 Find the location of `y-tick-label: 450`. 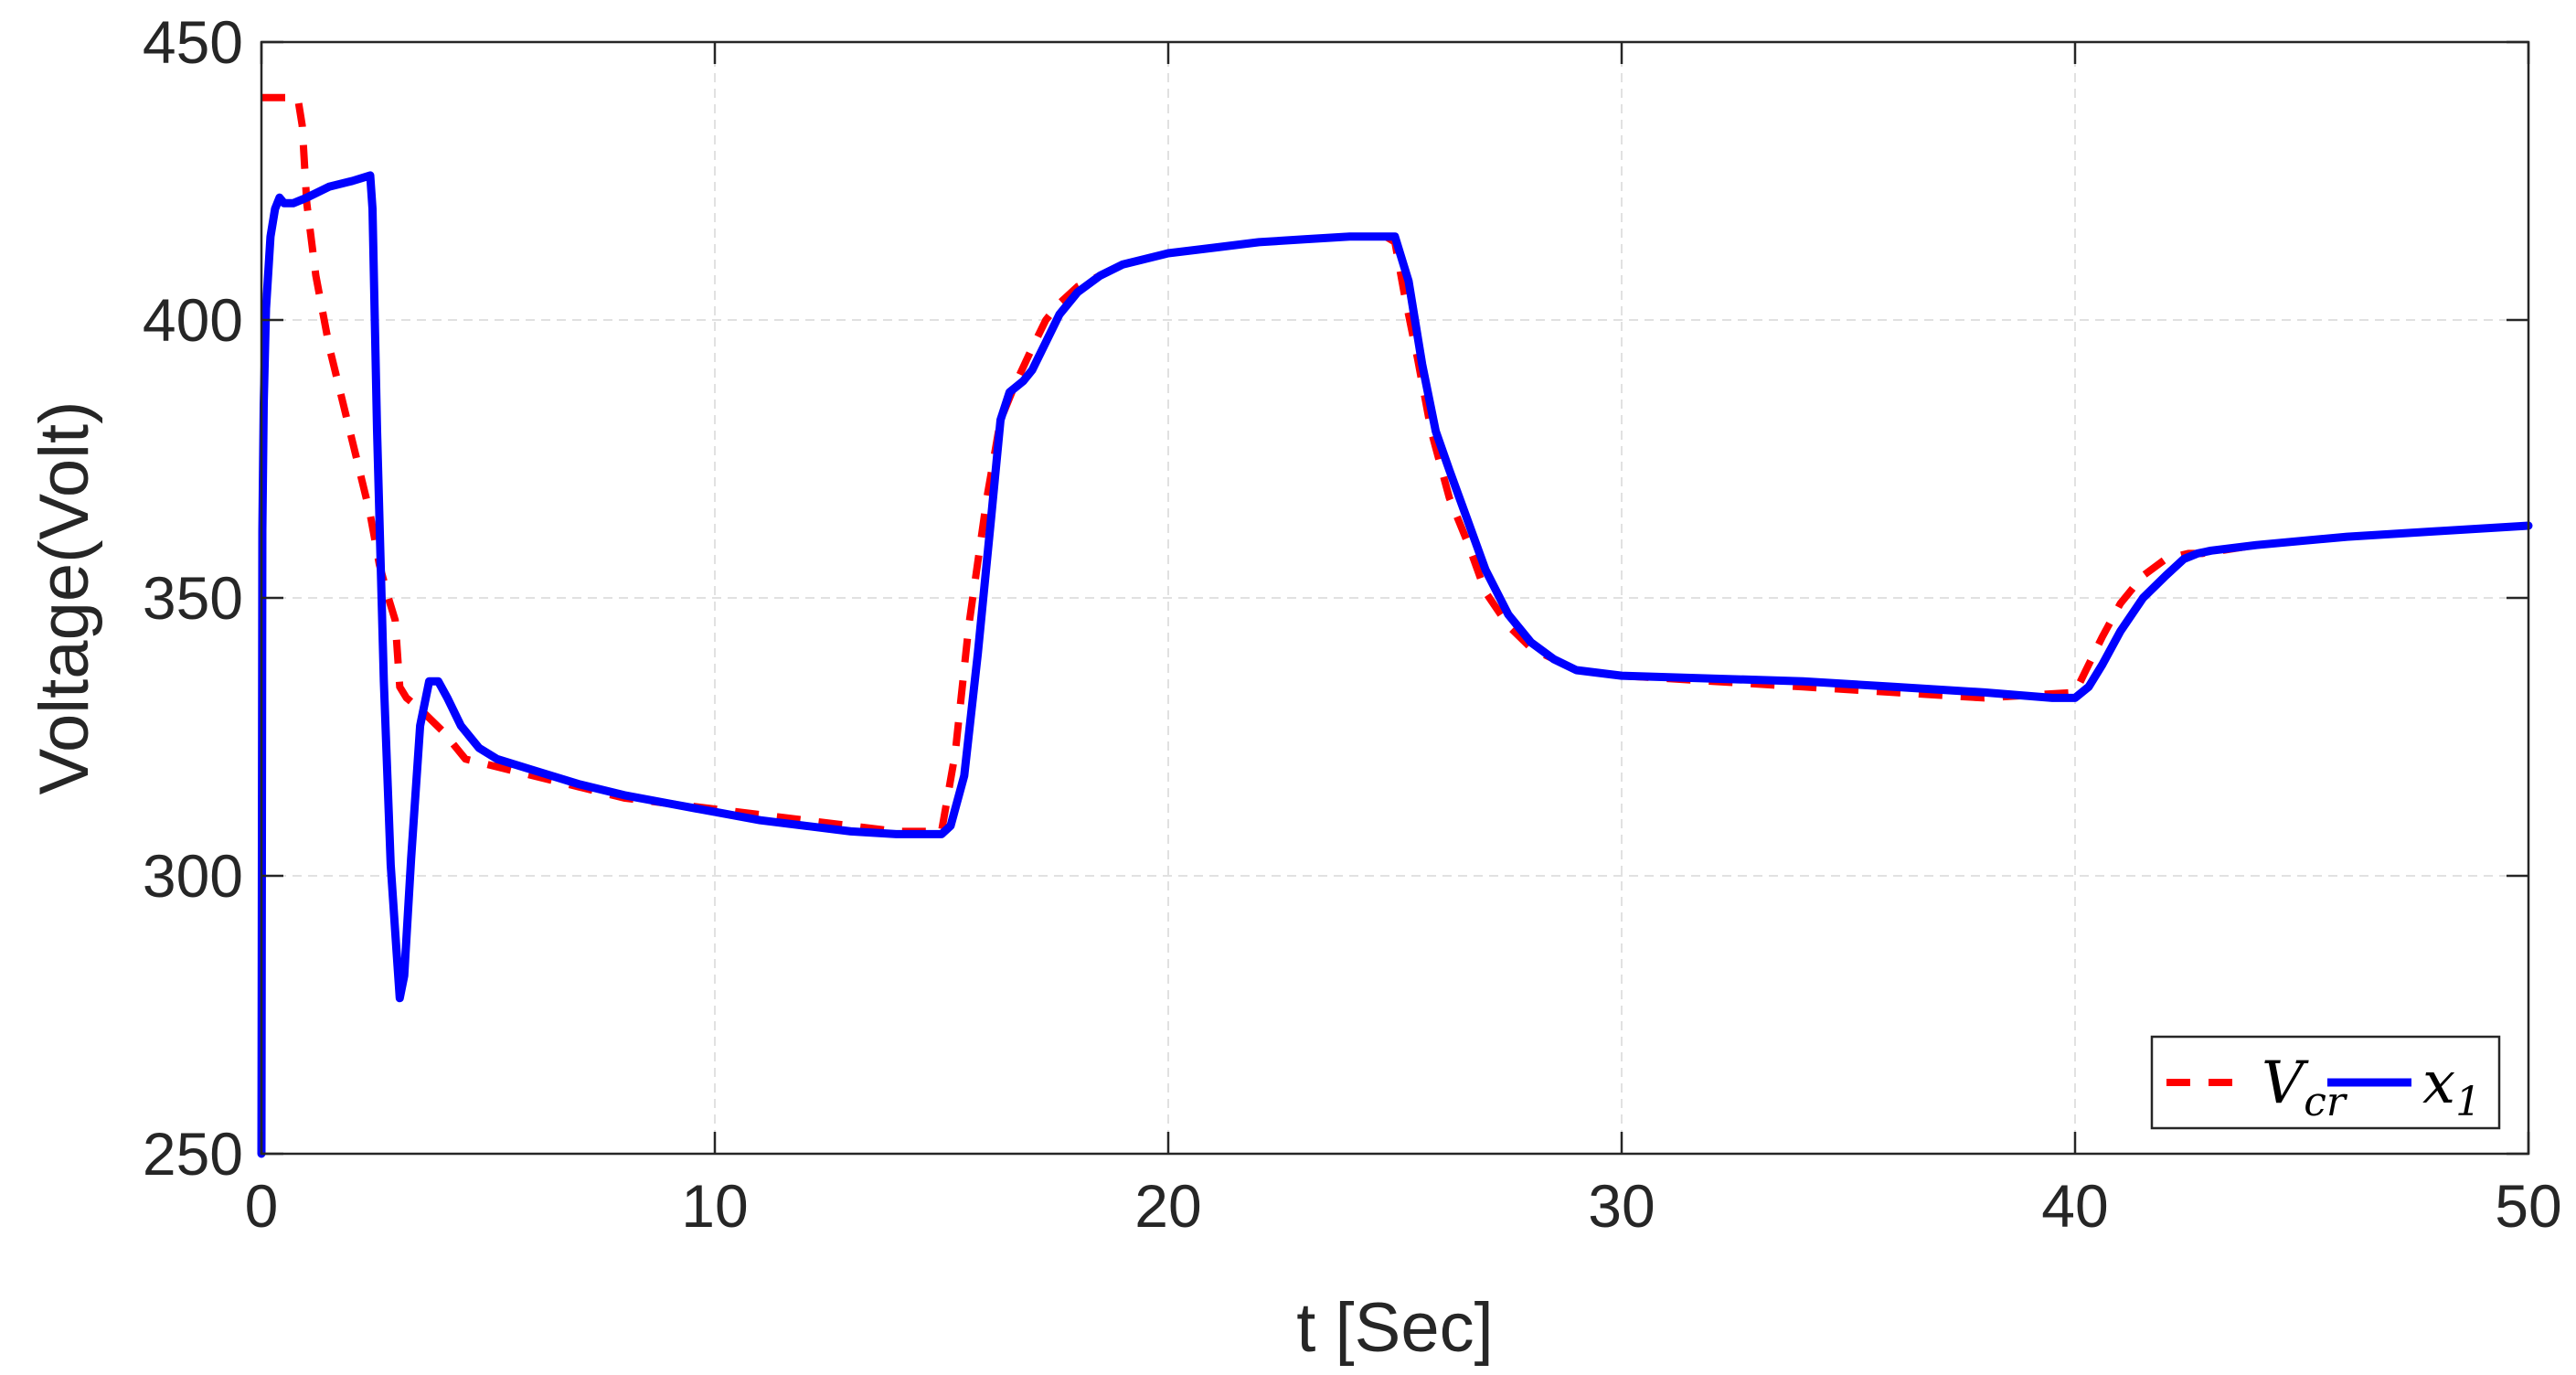

y-tick-label: 450 is located at coordinates (193, 42).